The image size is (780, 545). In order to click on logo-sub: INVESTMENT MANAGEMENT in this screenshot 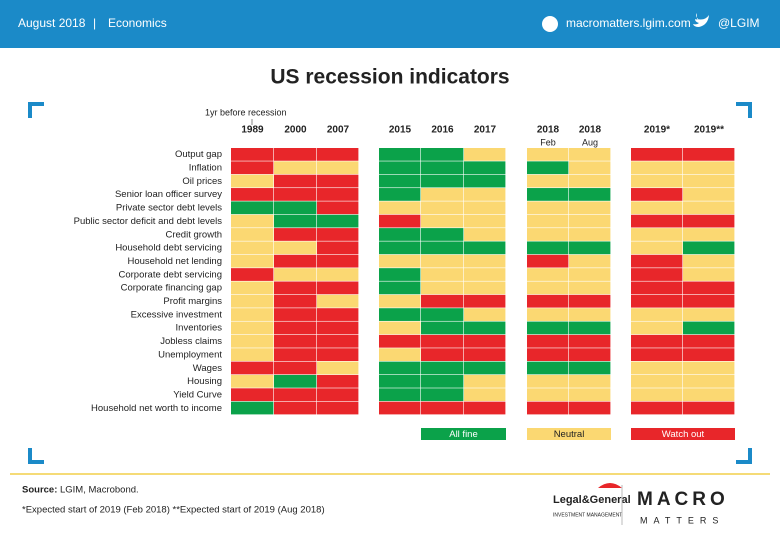, I will do `click(587, 515)`.